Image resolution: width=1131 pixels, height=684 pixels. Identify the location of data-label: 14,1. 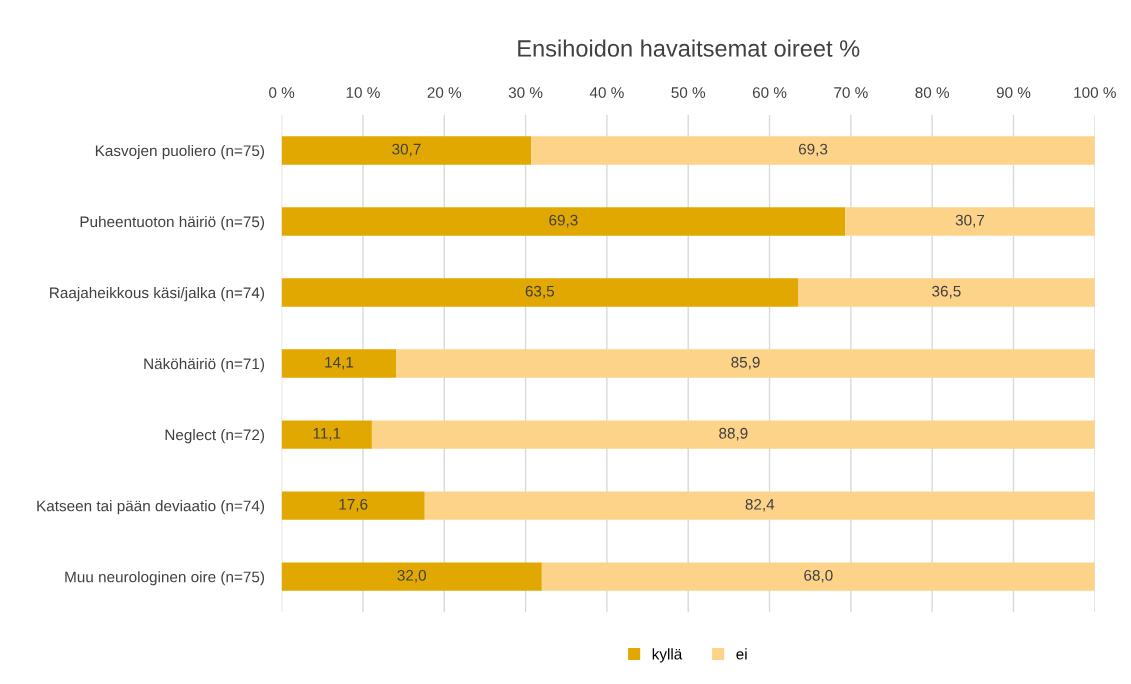
(339, 363).